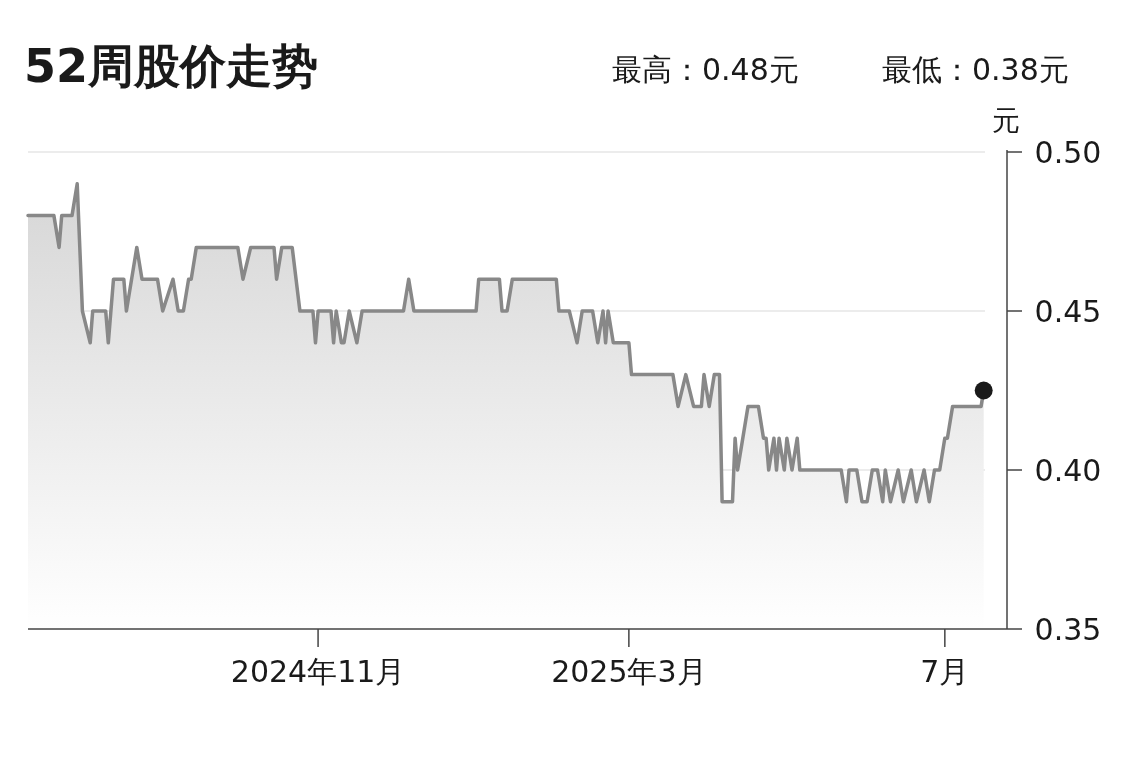 Image resolution: width=1140 pixels, height=760 pixels. I want to click on ytick: 0.45, so click(1068, 311).